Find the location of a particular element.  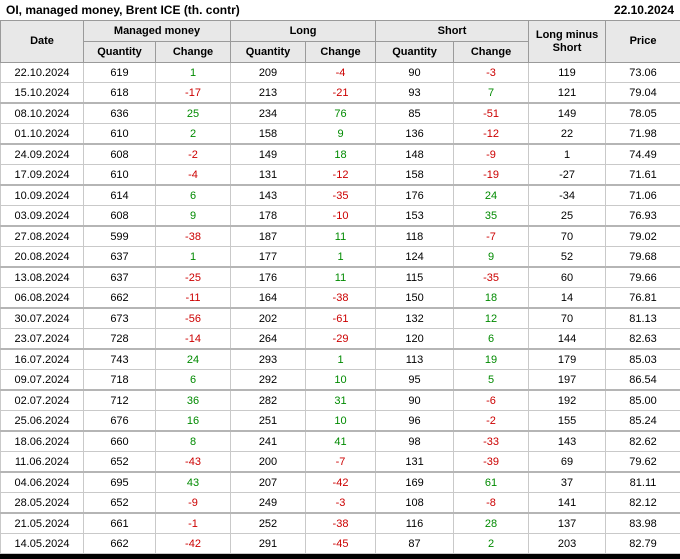

date-cell: 14.05.2024 is located at coordinates (42, 544).